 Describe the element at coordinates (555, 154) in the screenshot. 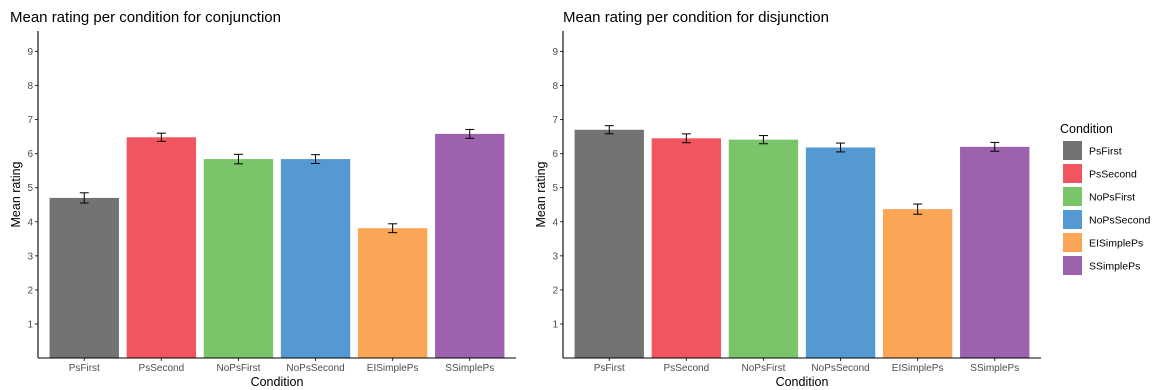

I see `panel2-y-tick-6: 6` at that location.